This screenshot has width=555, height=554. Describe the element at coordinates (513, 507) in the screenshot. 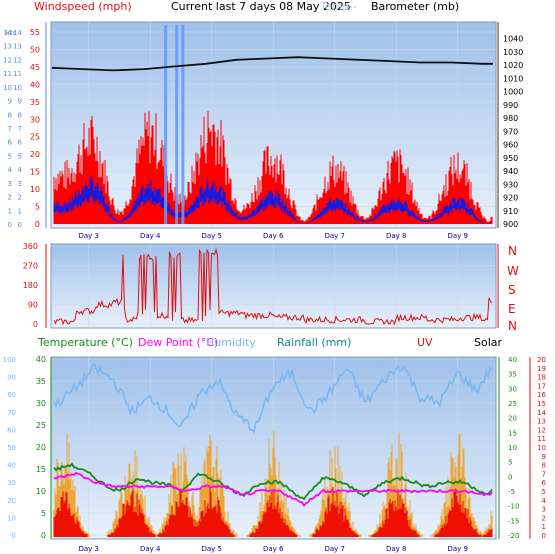

I see `tick-right-temp: -10` at that location.